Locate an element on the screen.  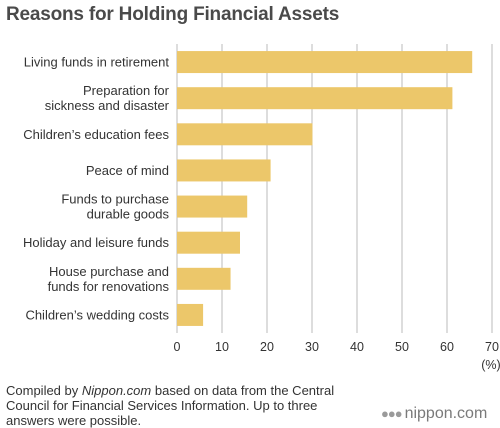
x-tick-label: 50 is located at coordinates (402, 347).